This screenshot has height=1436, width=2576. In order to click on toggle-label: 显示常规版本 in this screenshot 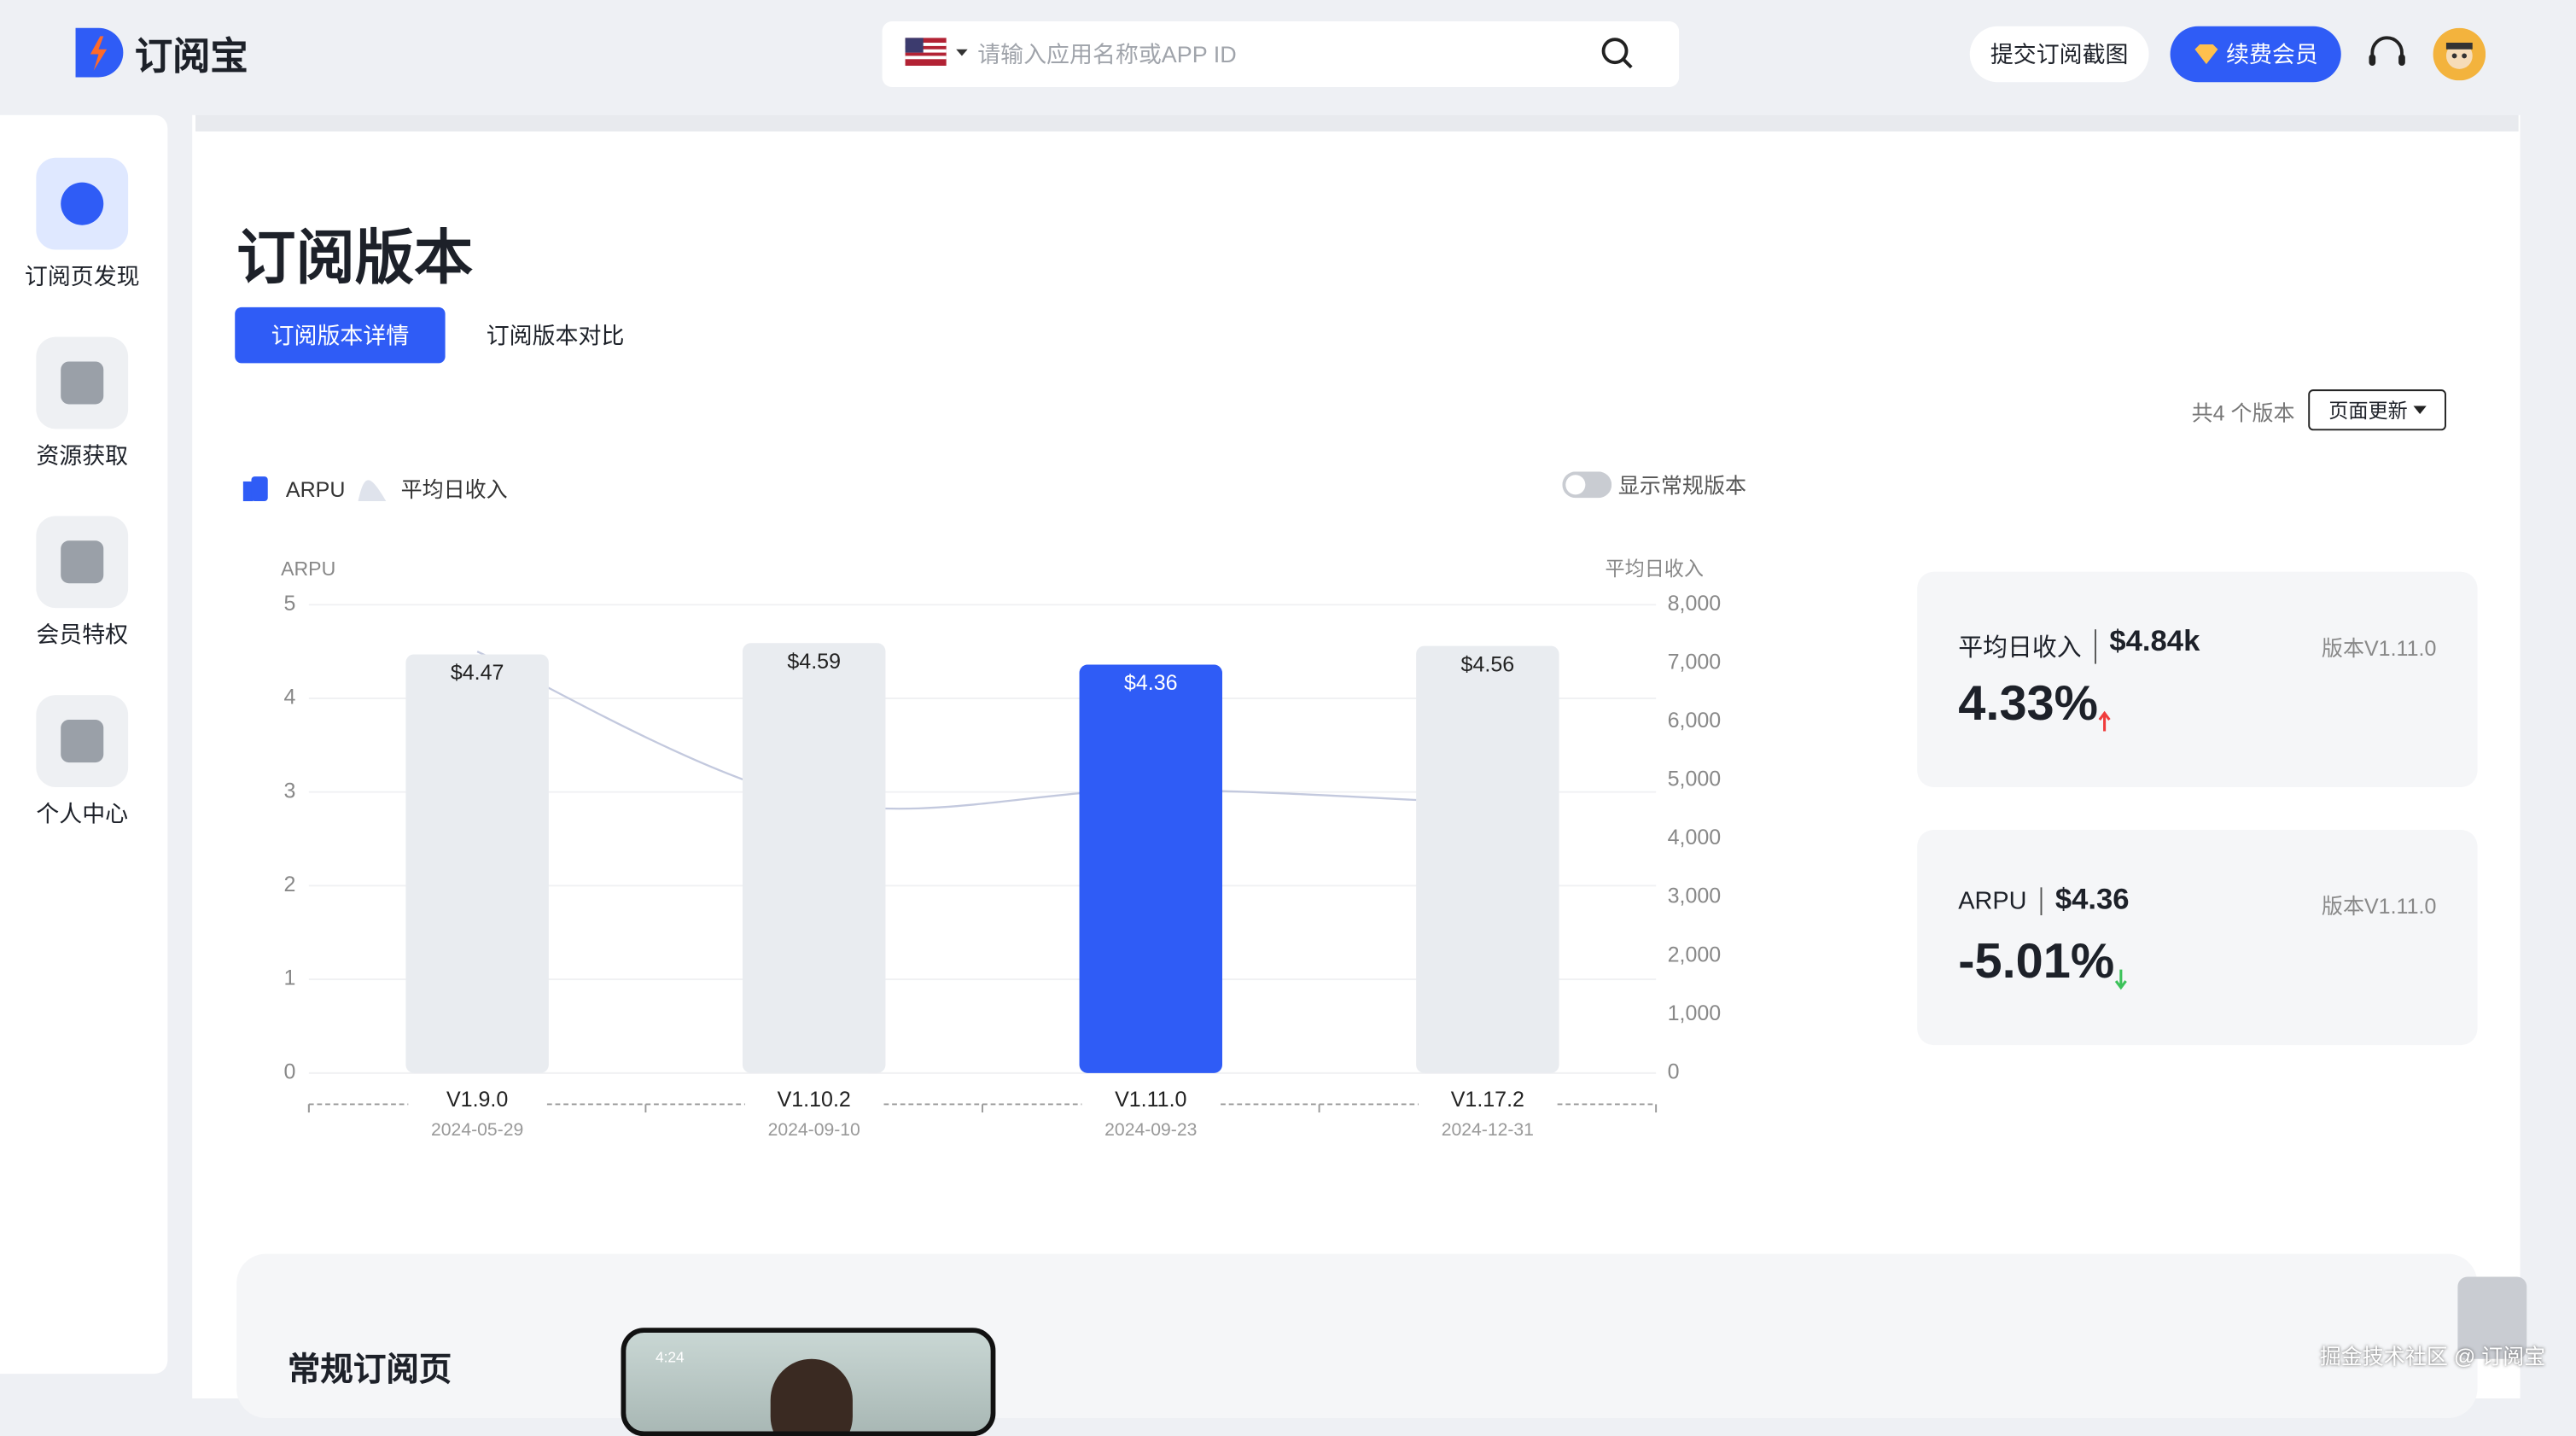, I will do `click(1682, 486)`.